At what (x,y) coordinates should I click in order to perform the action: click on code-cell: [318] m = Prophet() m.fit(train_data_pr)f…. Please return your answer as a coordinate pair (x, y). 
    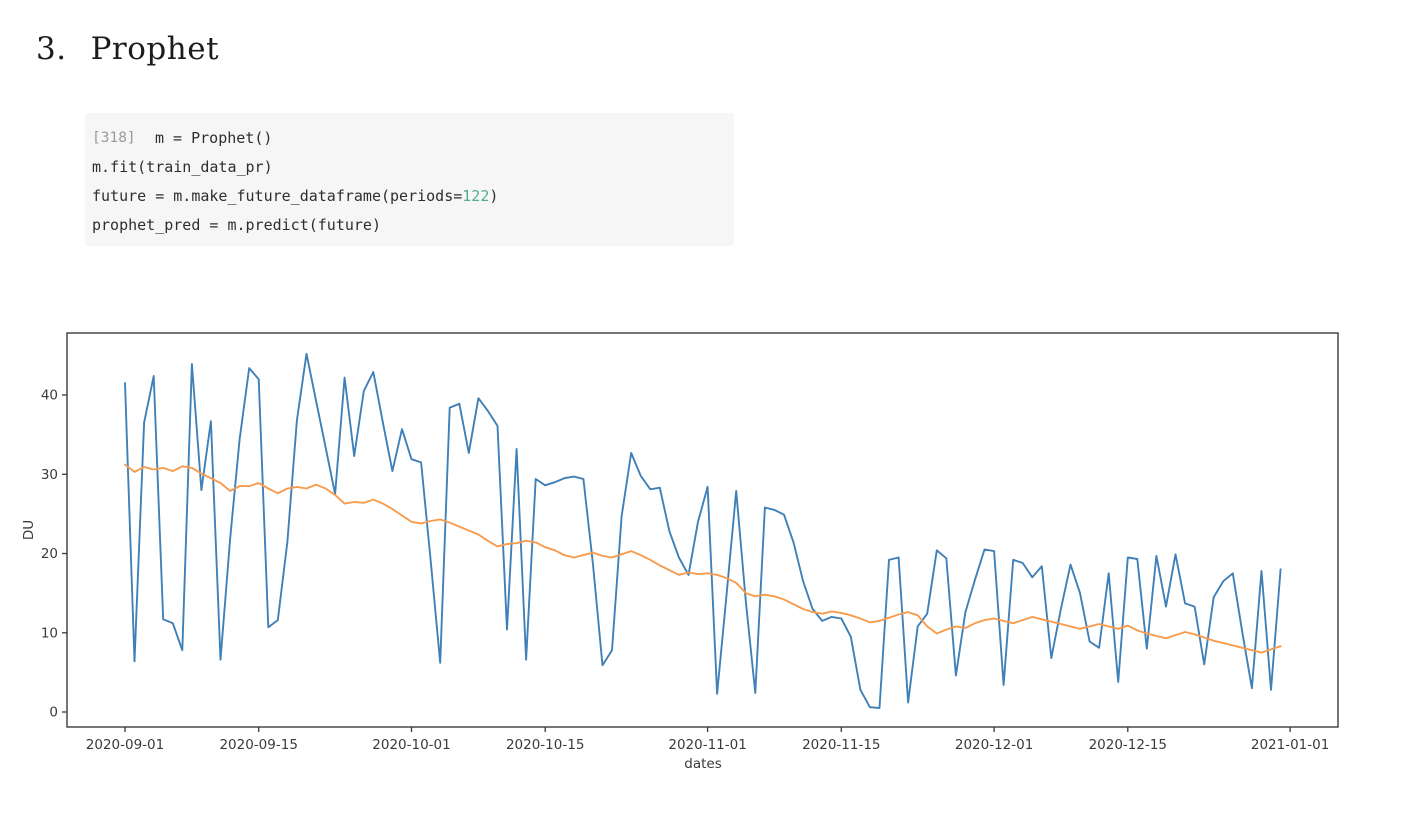
    Looking at the image, I should click on (409, 179).